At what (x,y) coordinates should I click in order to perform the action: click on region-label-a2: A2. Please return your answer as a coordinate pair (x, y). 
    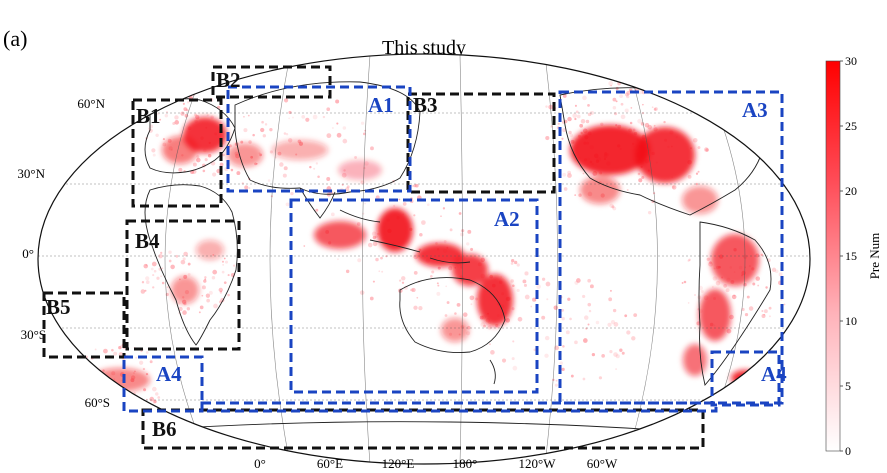
    Looking at the image, I should click on (507, 219).